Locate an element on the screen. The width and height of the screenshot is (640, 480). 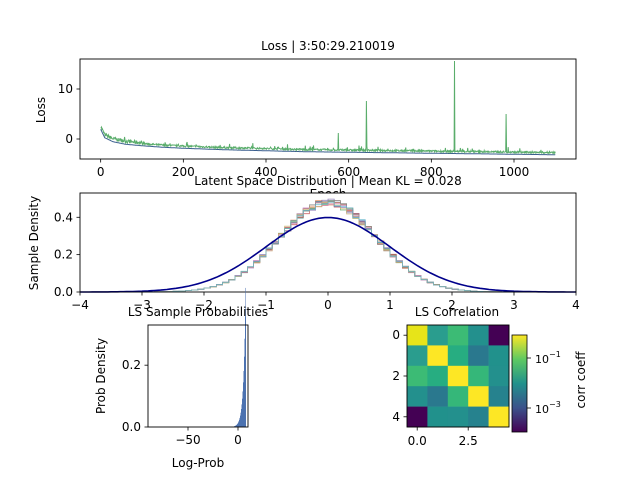
loss-series-green is located at coordinates (328, 108).